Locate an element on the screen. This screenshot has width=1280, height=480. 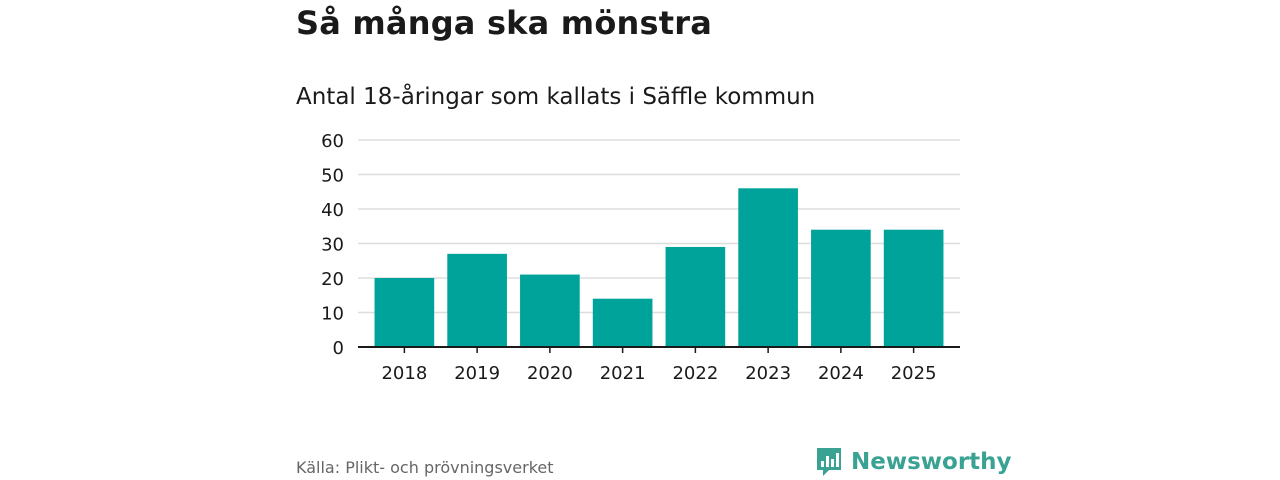
x-tick-label: 2024 is located at coordinates (841, 373).